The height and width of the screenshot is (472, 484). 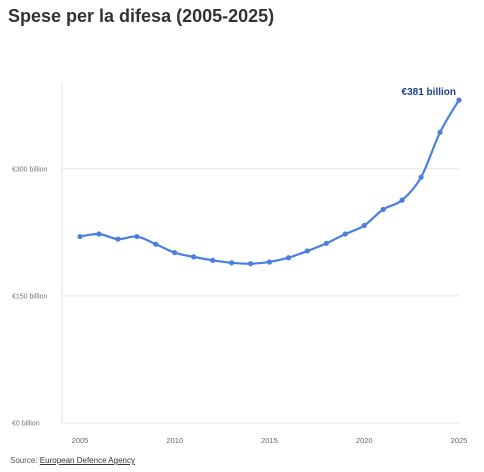 I want to click on x-tick-labels: 2005 2010 2015 2020 2025, so click(x=270, y=440).